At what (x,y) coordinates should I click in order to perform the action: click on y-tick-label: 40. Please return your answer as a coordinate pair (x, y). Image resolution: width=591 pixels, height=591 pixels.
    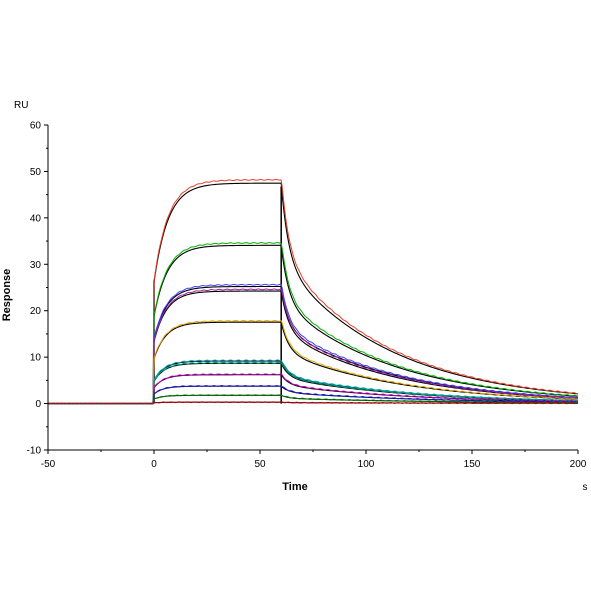
    Looking at the image, I should click on (36, 218).